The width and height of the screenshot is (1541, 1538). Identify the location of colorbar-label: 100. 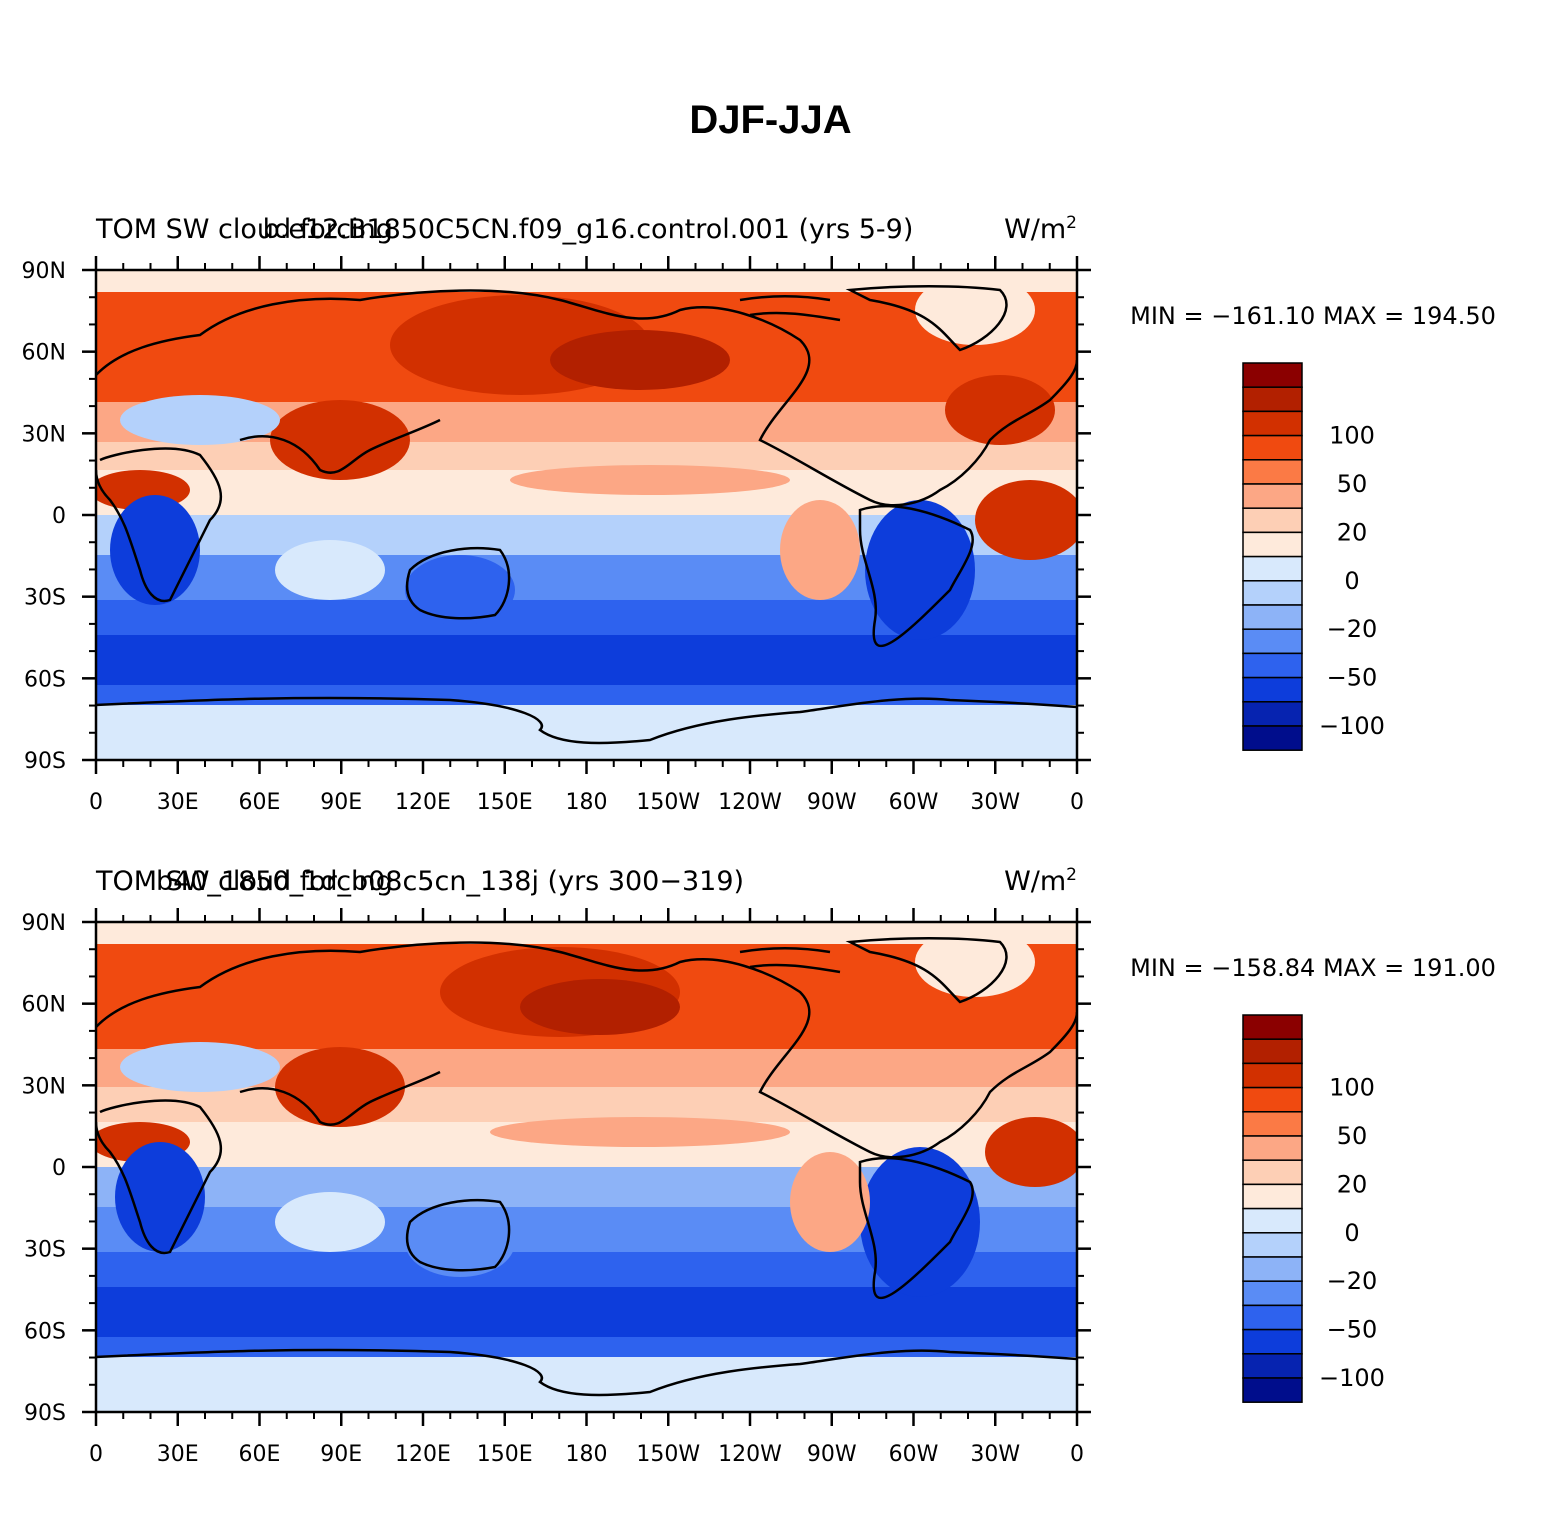
(1352, 1088).